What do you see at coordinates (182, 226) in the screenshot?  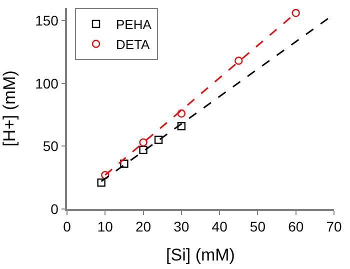 I see `x-tick-label: 30` at bounding box center [182, 226].